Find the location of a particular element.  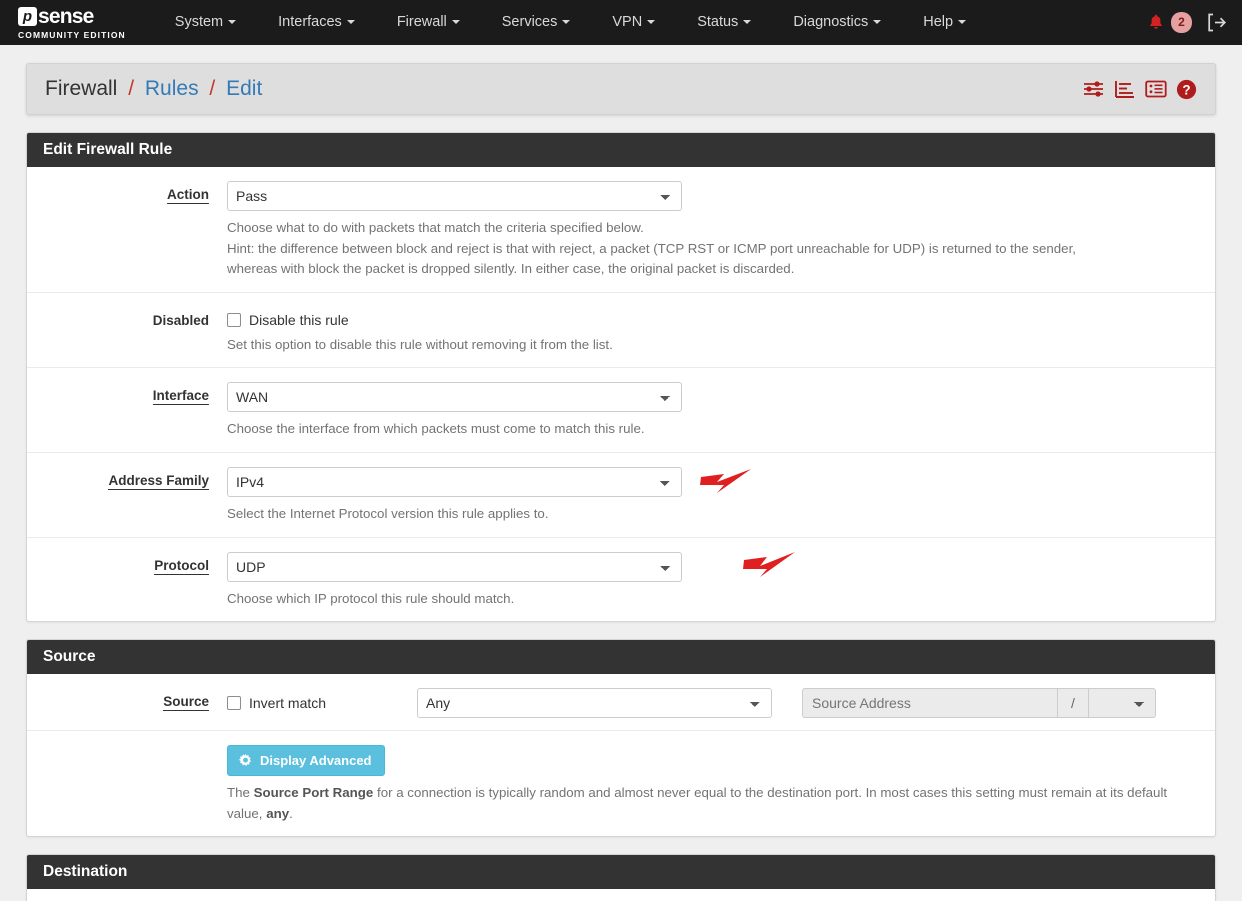

source-invert-match-checkbox is located at coordinates (234, 703).